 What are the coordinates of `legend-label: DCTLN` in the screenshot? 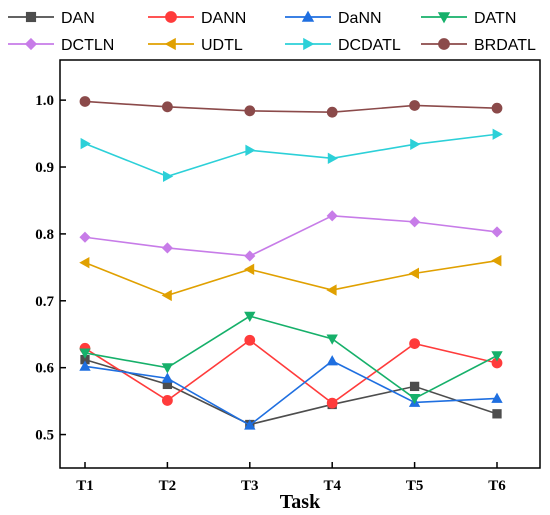 It's located at (87, 45).